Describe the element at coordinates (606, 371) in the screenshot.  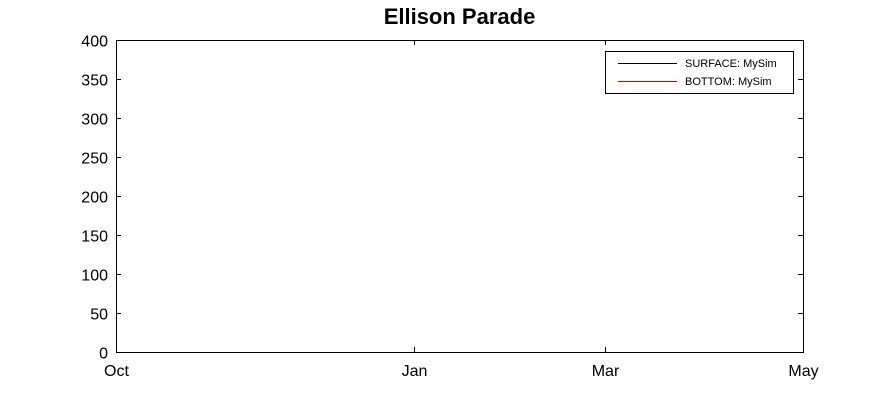
I see `x-tick-label: Mar` at that location.